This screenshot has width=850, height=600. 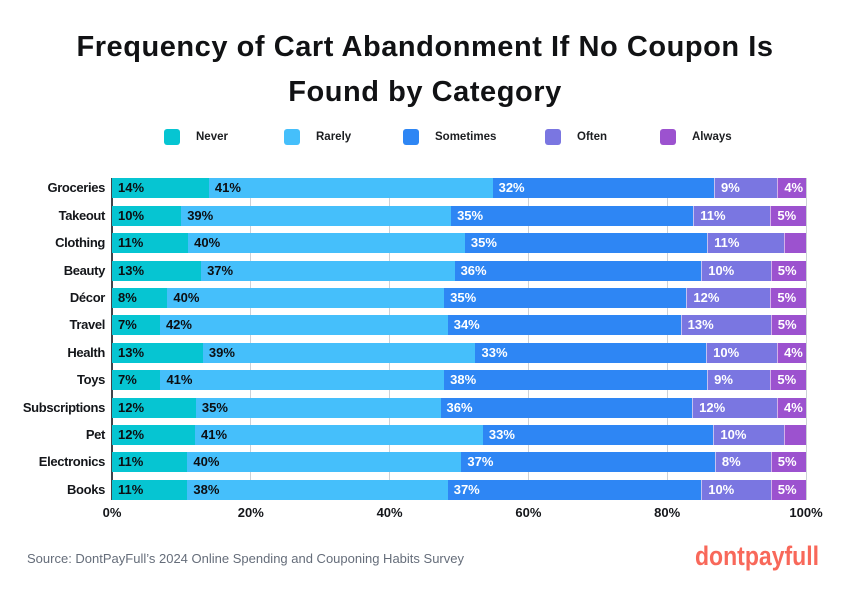 I want to click on svg-text: dontpayfull, so click(x=757, y=556).